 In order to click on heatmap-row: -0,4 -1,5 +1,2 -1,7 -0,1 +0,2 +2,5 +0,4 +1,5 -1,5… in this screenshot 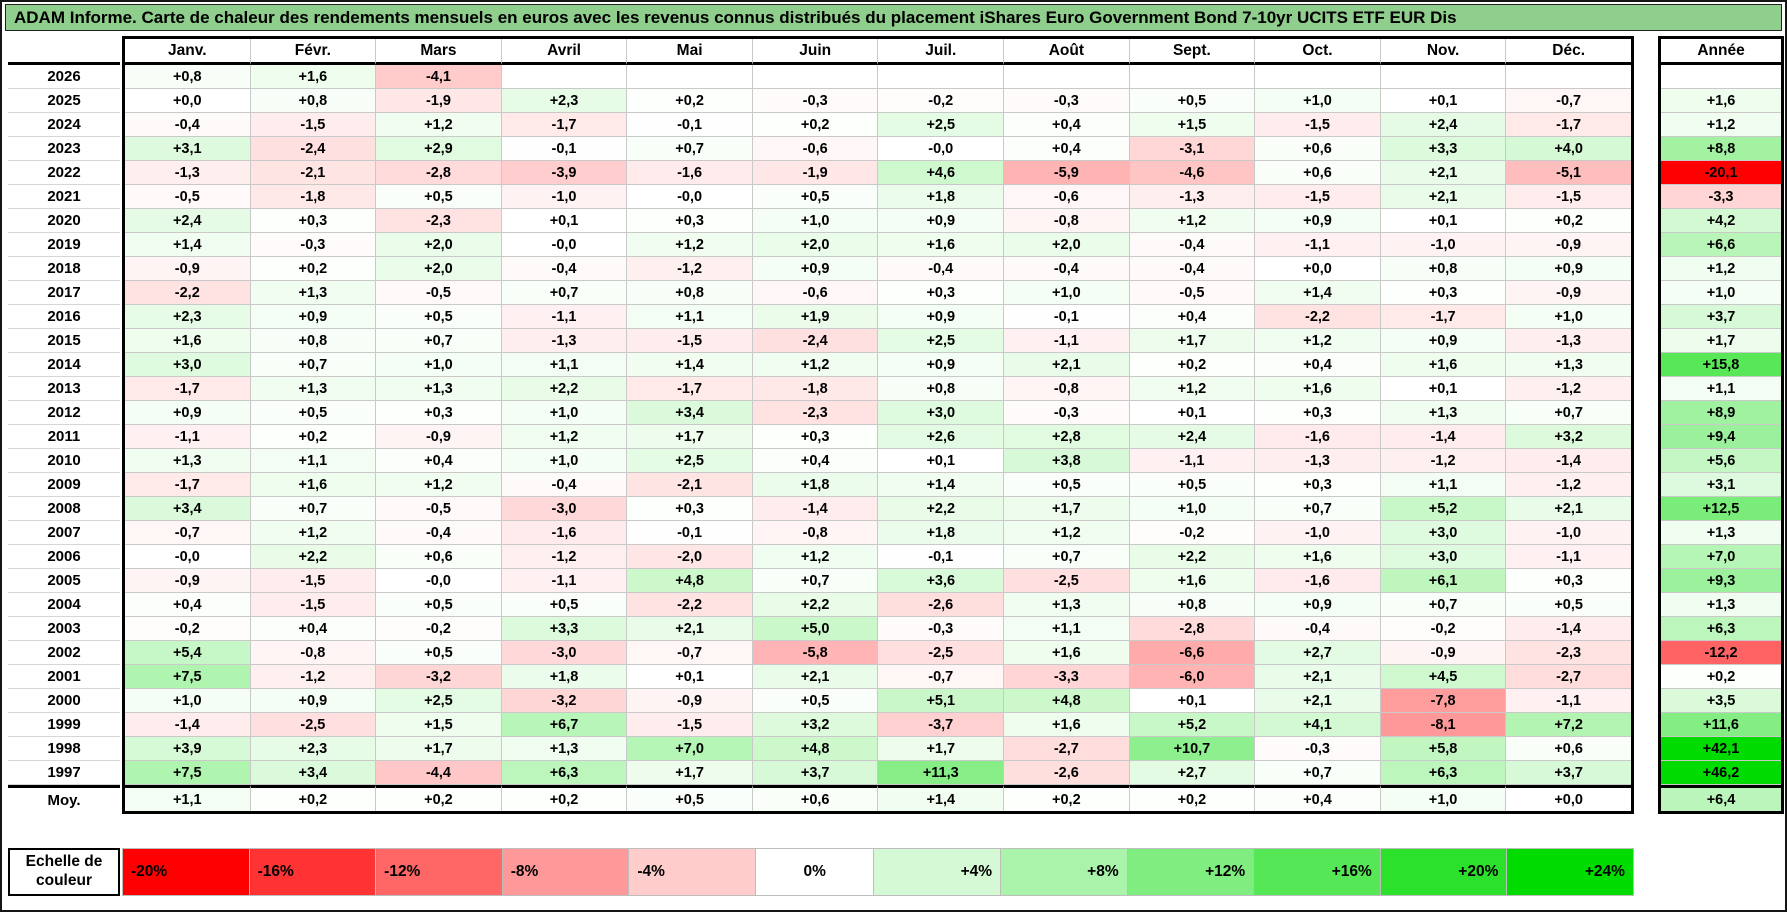, I will do `click(878, 125)`.